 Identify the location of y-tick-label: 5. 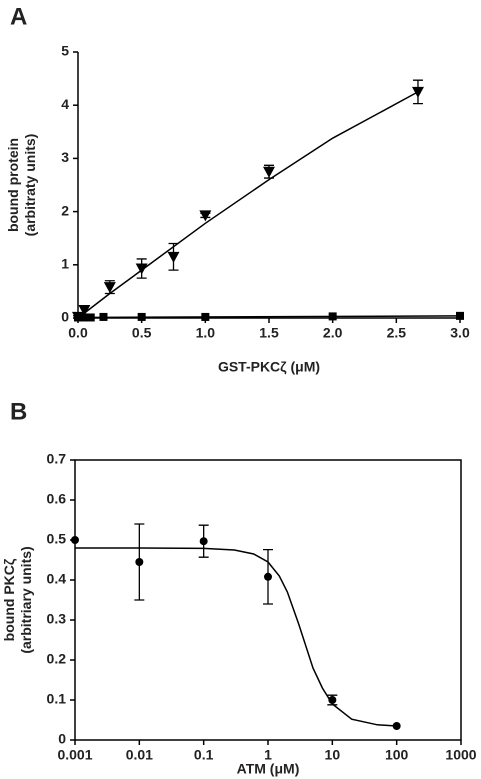
(65, 51).